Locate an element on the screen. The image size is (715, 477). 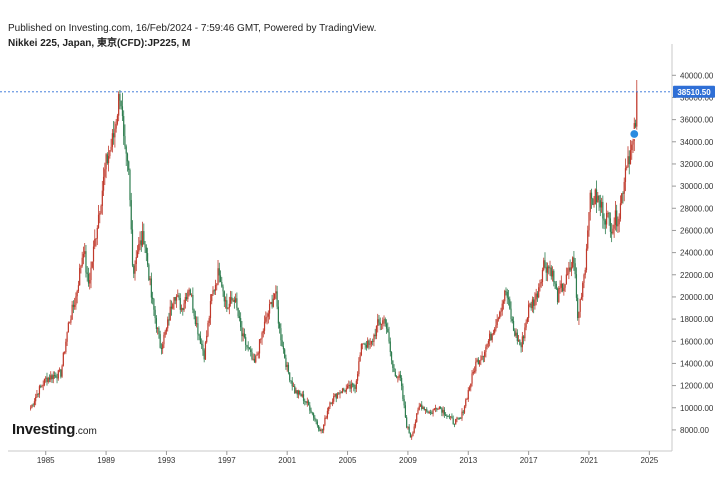
y-tick-label: 22000.00 is located at coordinates (697, 275).